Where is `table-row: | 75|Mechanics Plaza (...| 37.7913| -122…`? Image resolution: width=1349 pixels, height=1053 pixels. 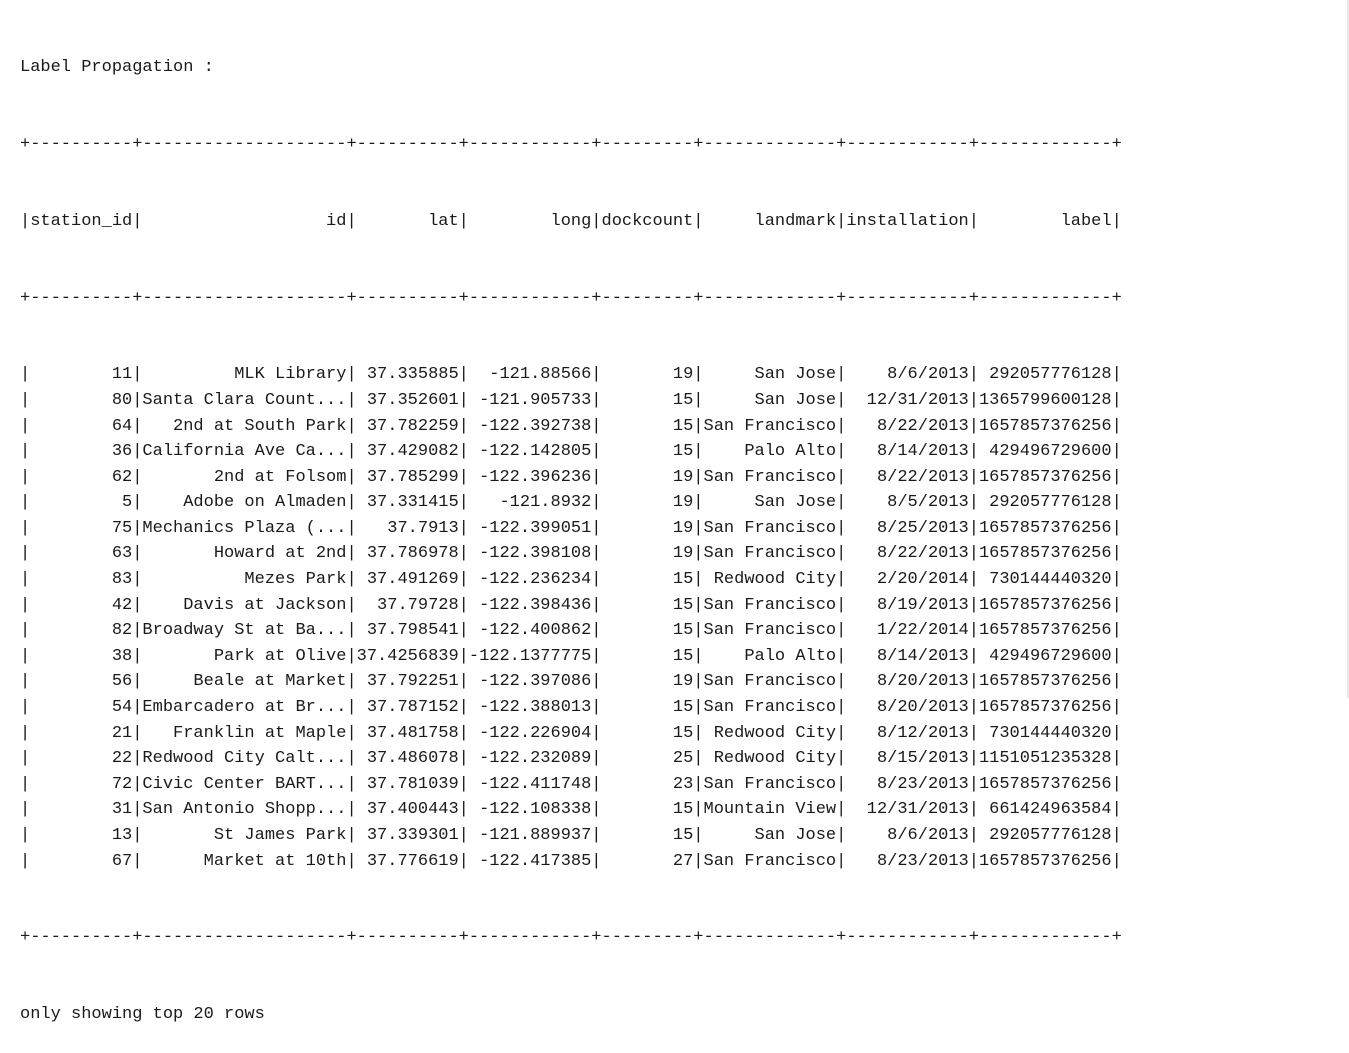
table-row: | 75|Mechanics Plaza (...| 37.7913| -122… is located at coordinates (571, 528).